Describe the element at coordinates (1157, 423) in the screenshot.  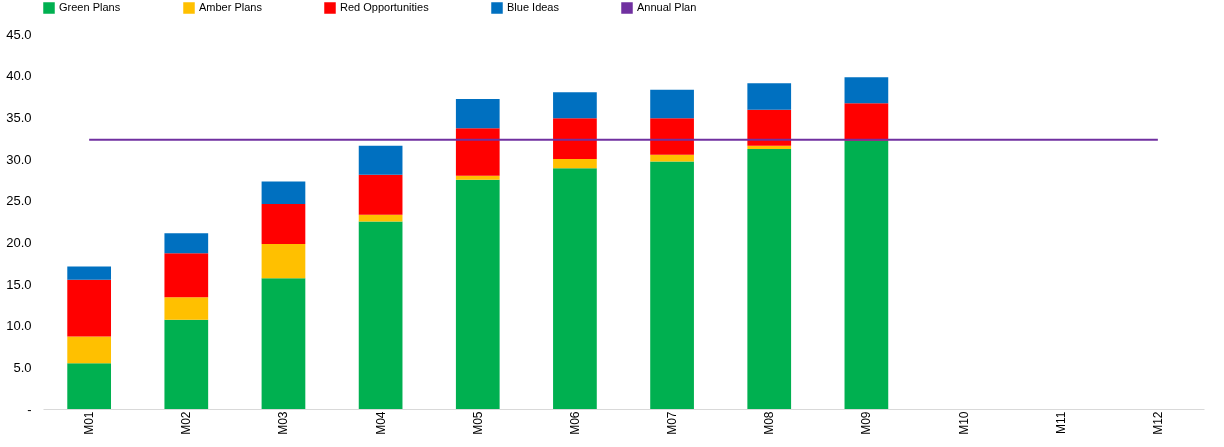
I see `x-tick-label: M12` at that location.